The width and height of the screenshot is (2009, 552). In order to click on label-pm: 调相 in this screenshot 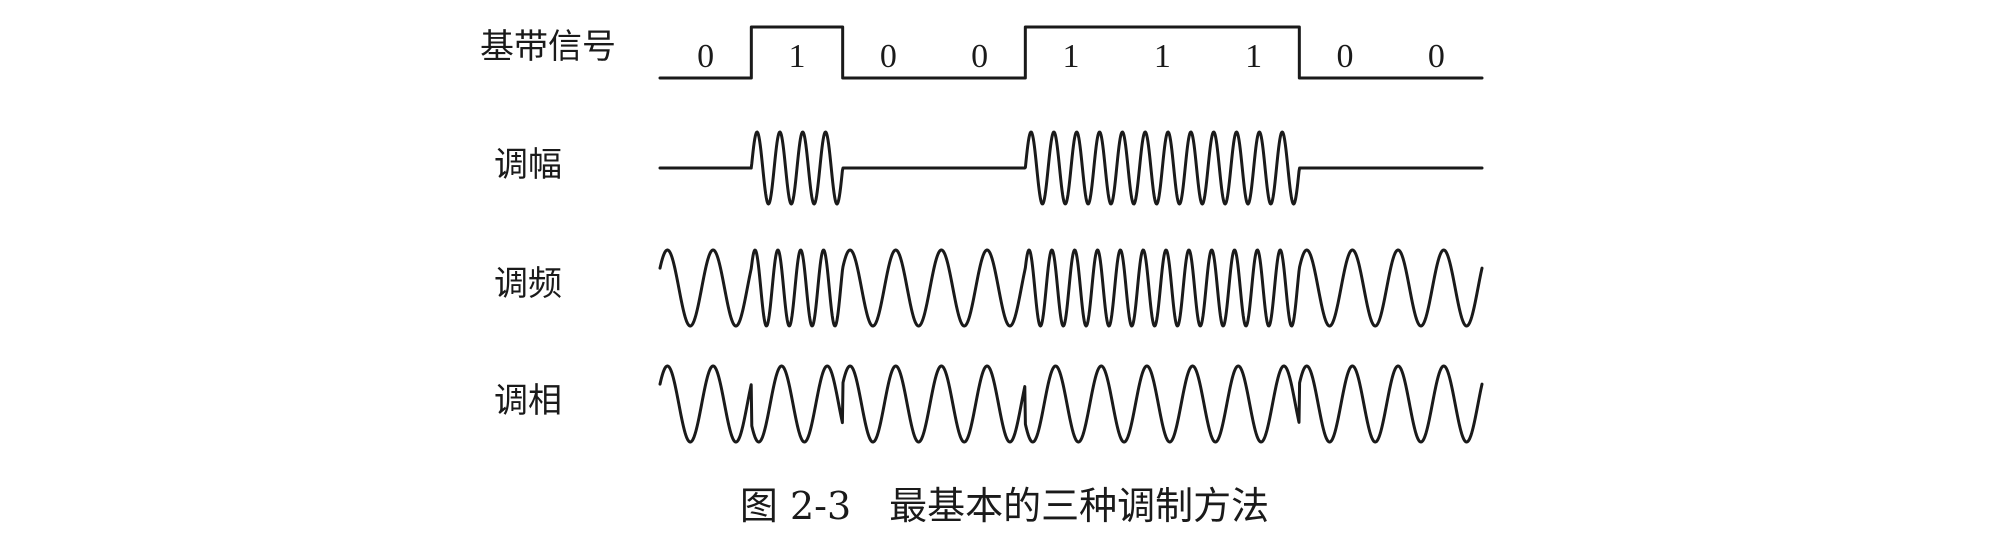, I will do `click(528, 401)`.